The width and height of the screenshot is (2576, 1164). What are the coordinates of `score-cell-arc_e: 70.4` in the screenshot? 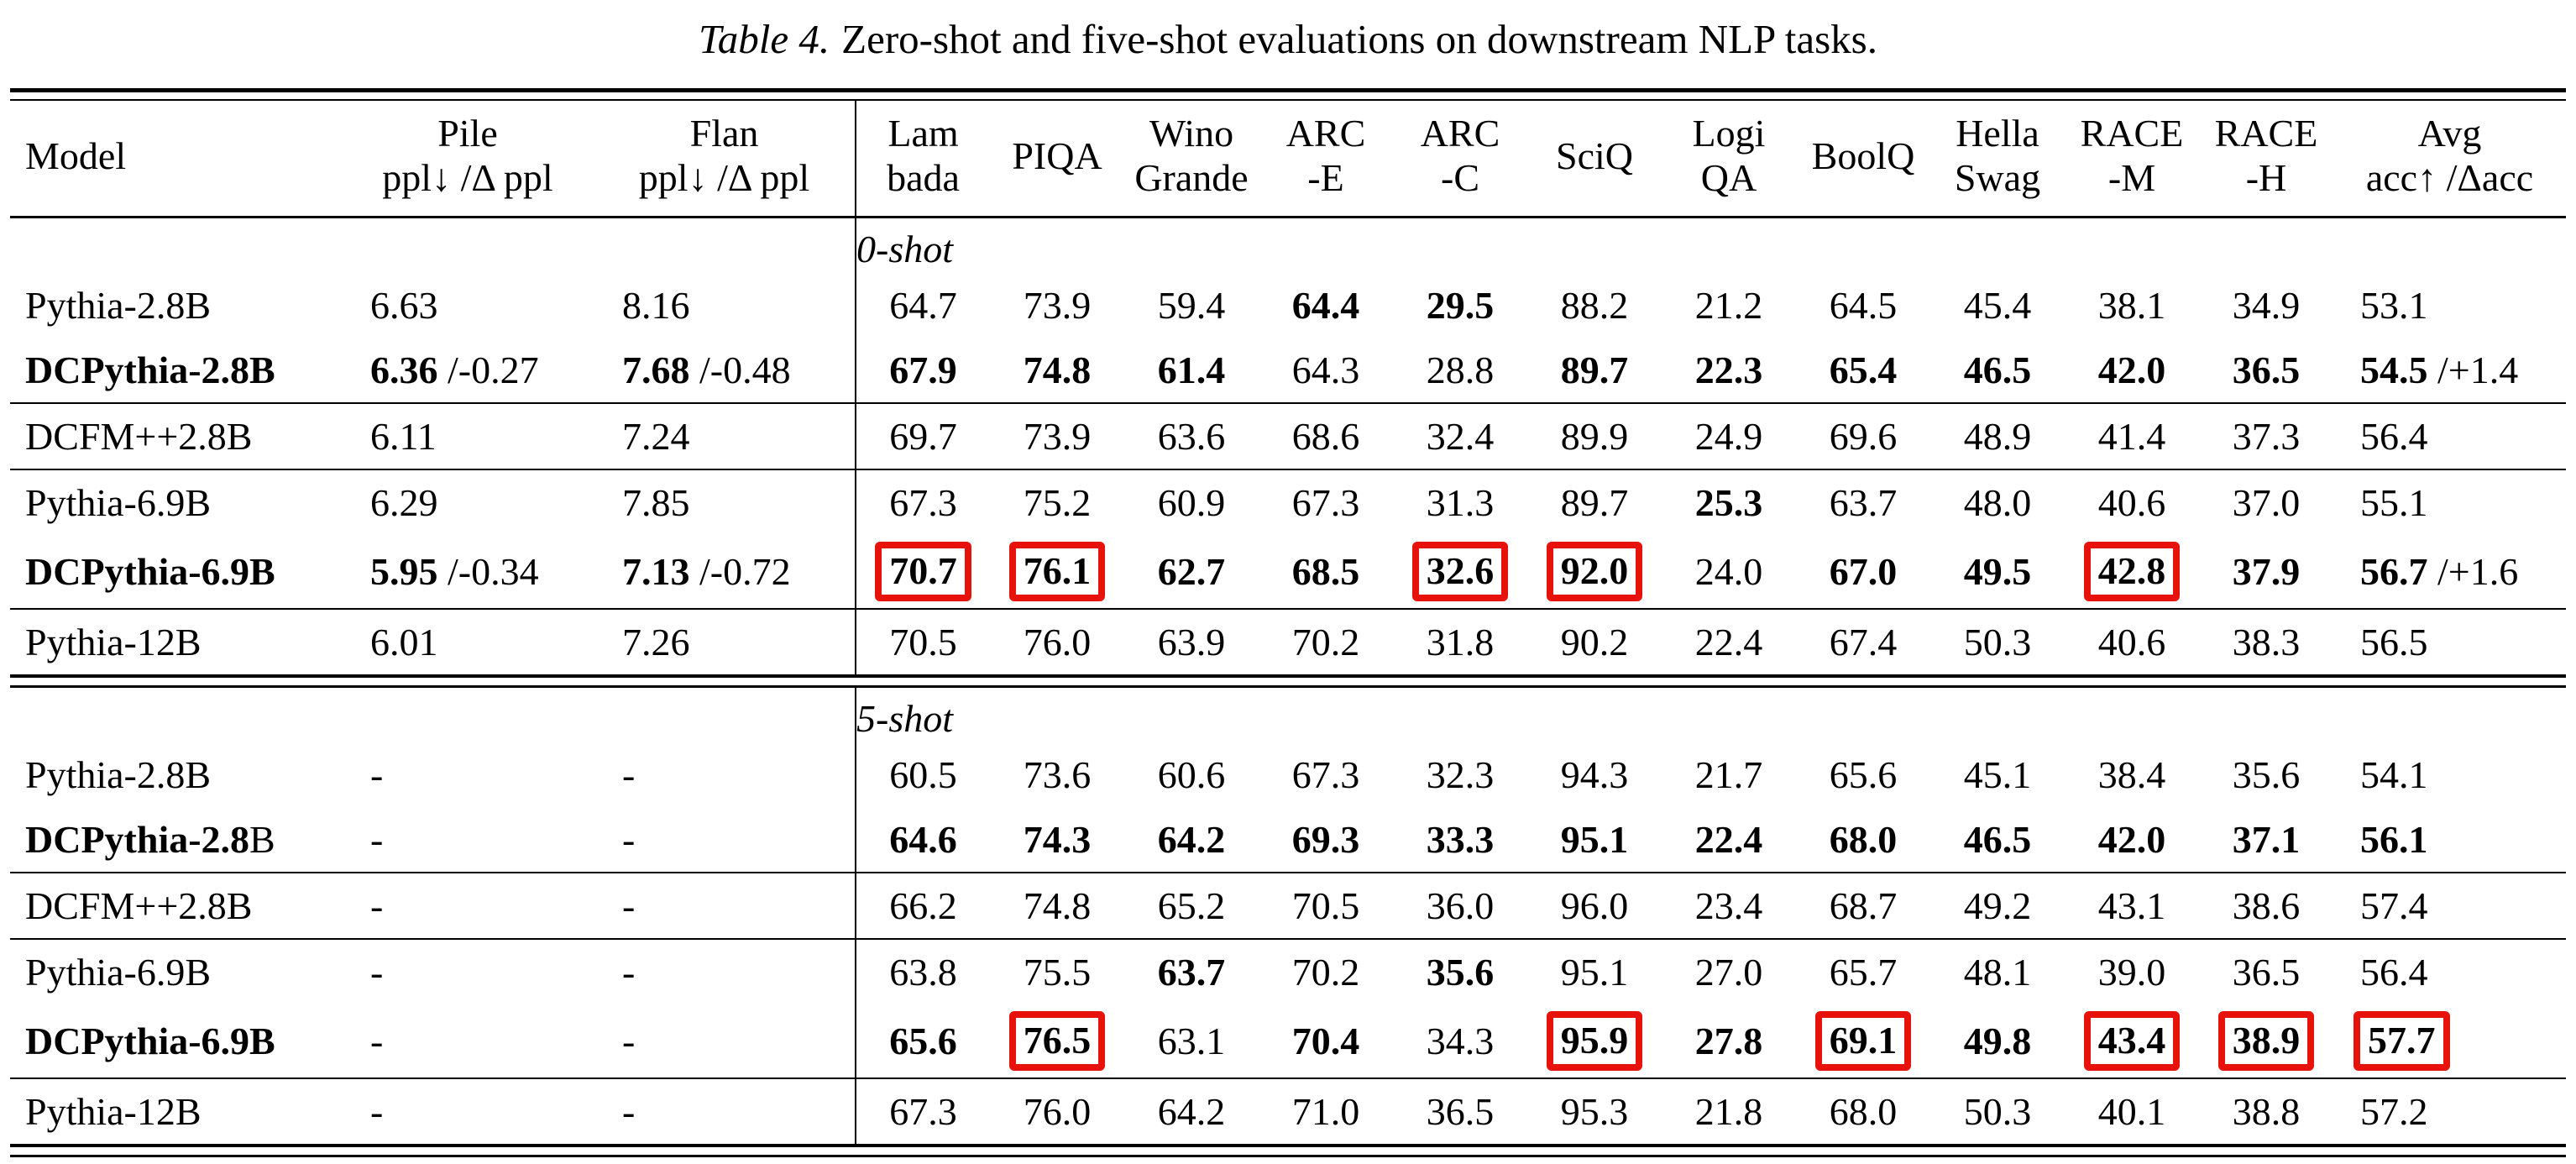 It's located at (1326, 1041).